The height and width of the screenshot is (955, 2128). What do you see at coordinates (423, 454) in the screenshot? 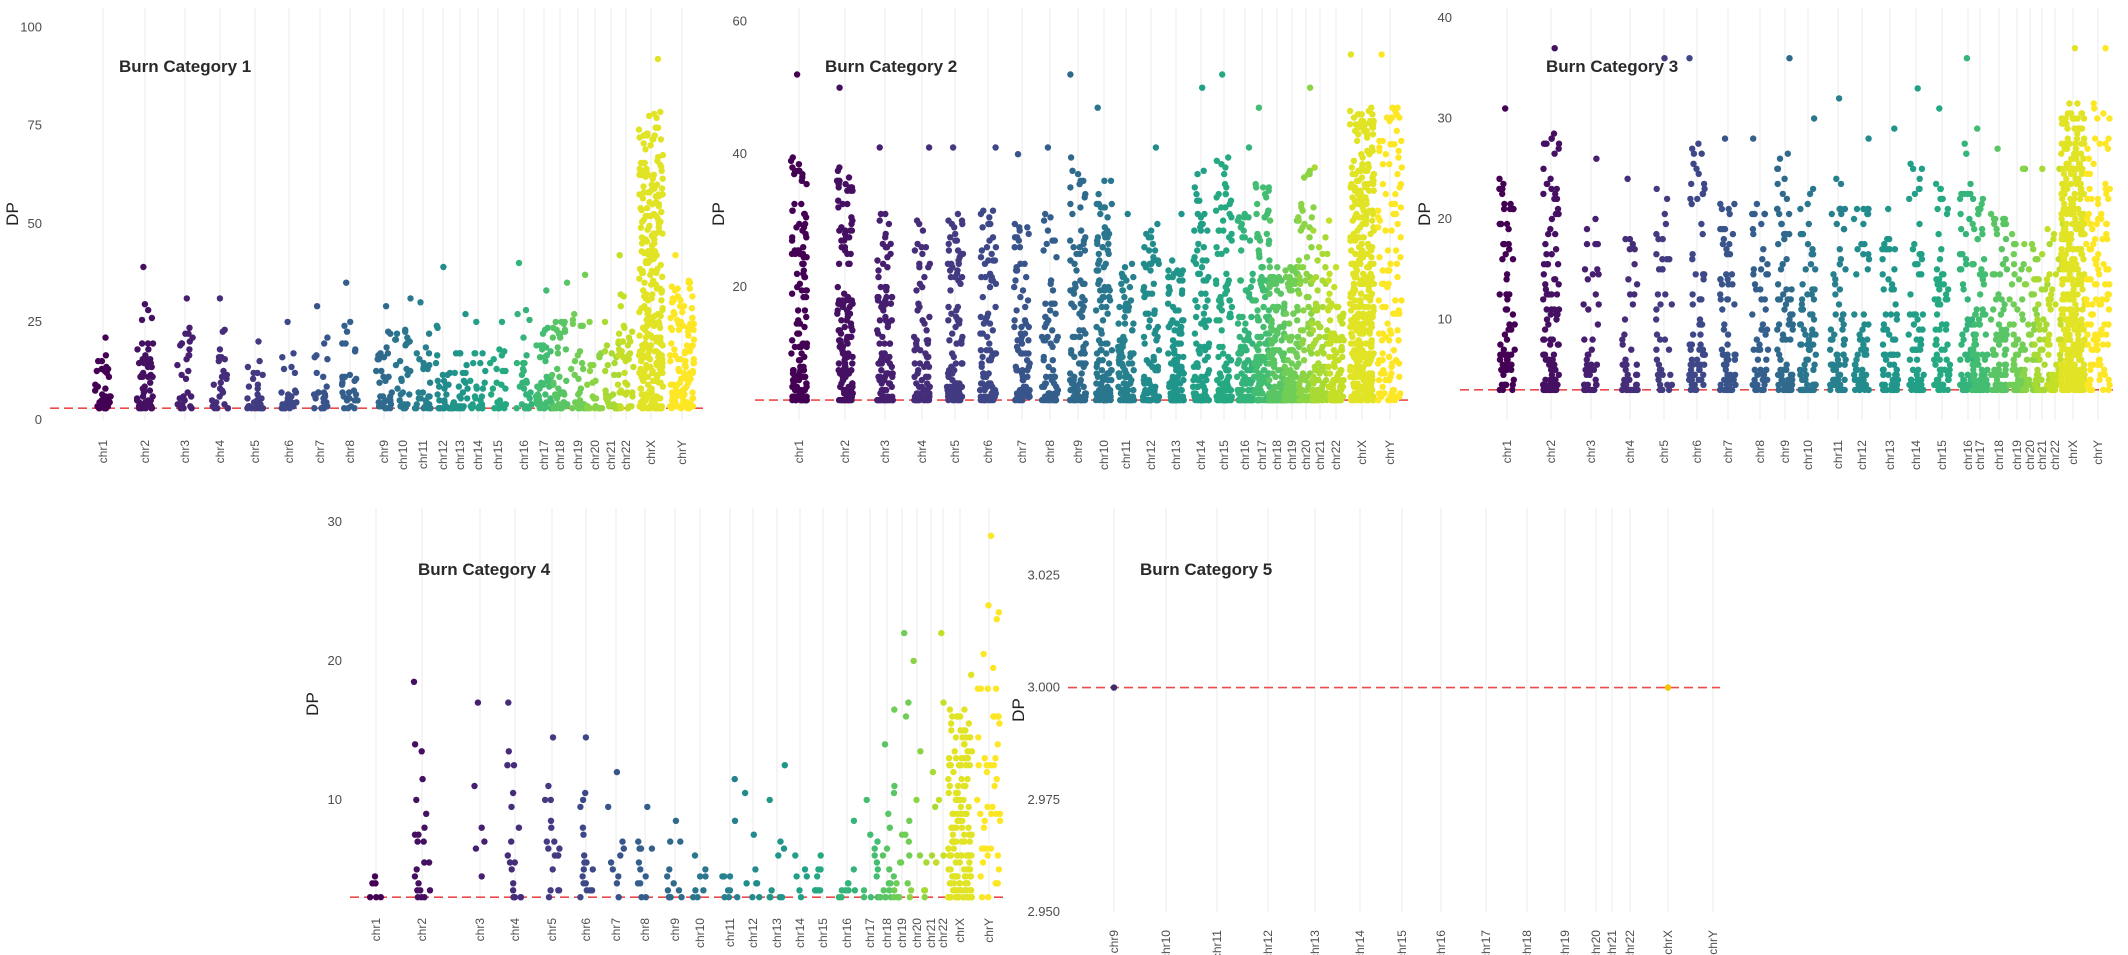
I see `x-tick-label: chr11` at bounding box center [423, 454].